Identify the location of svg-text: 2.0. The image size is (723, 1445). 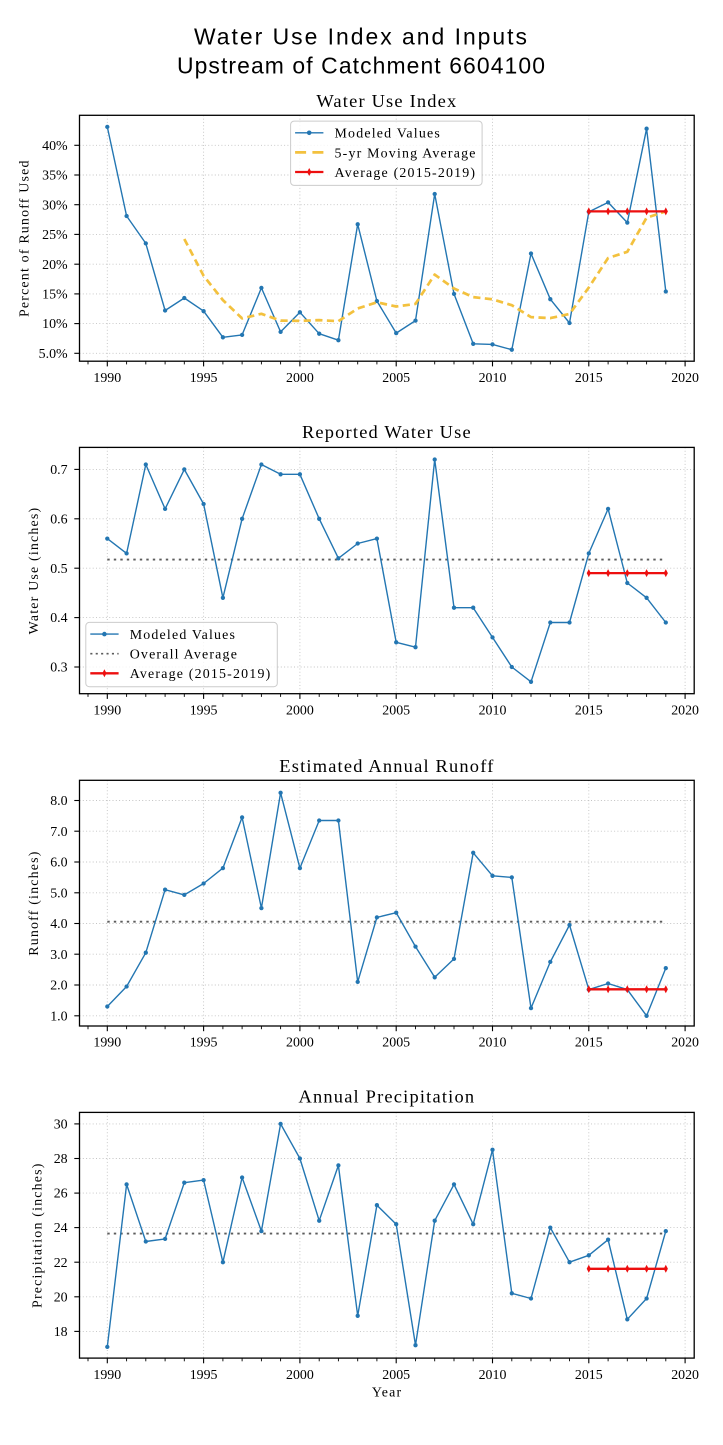
(58, 986).